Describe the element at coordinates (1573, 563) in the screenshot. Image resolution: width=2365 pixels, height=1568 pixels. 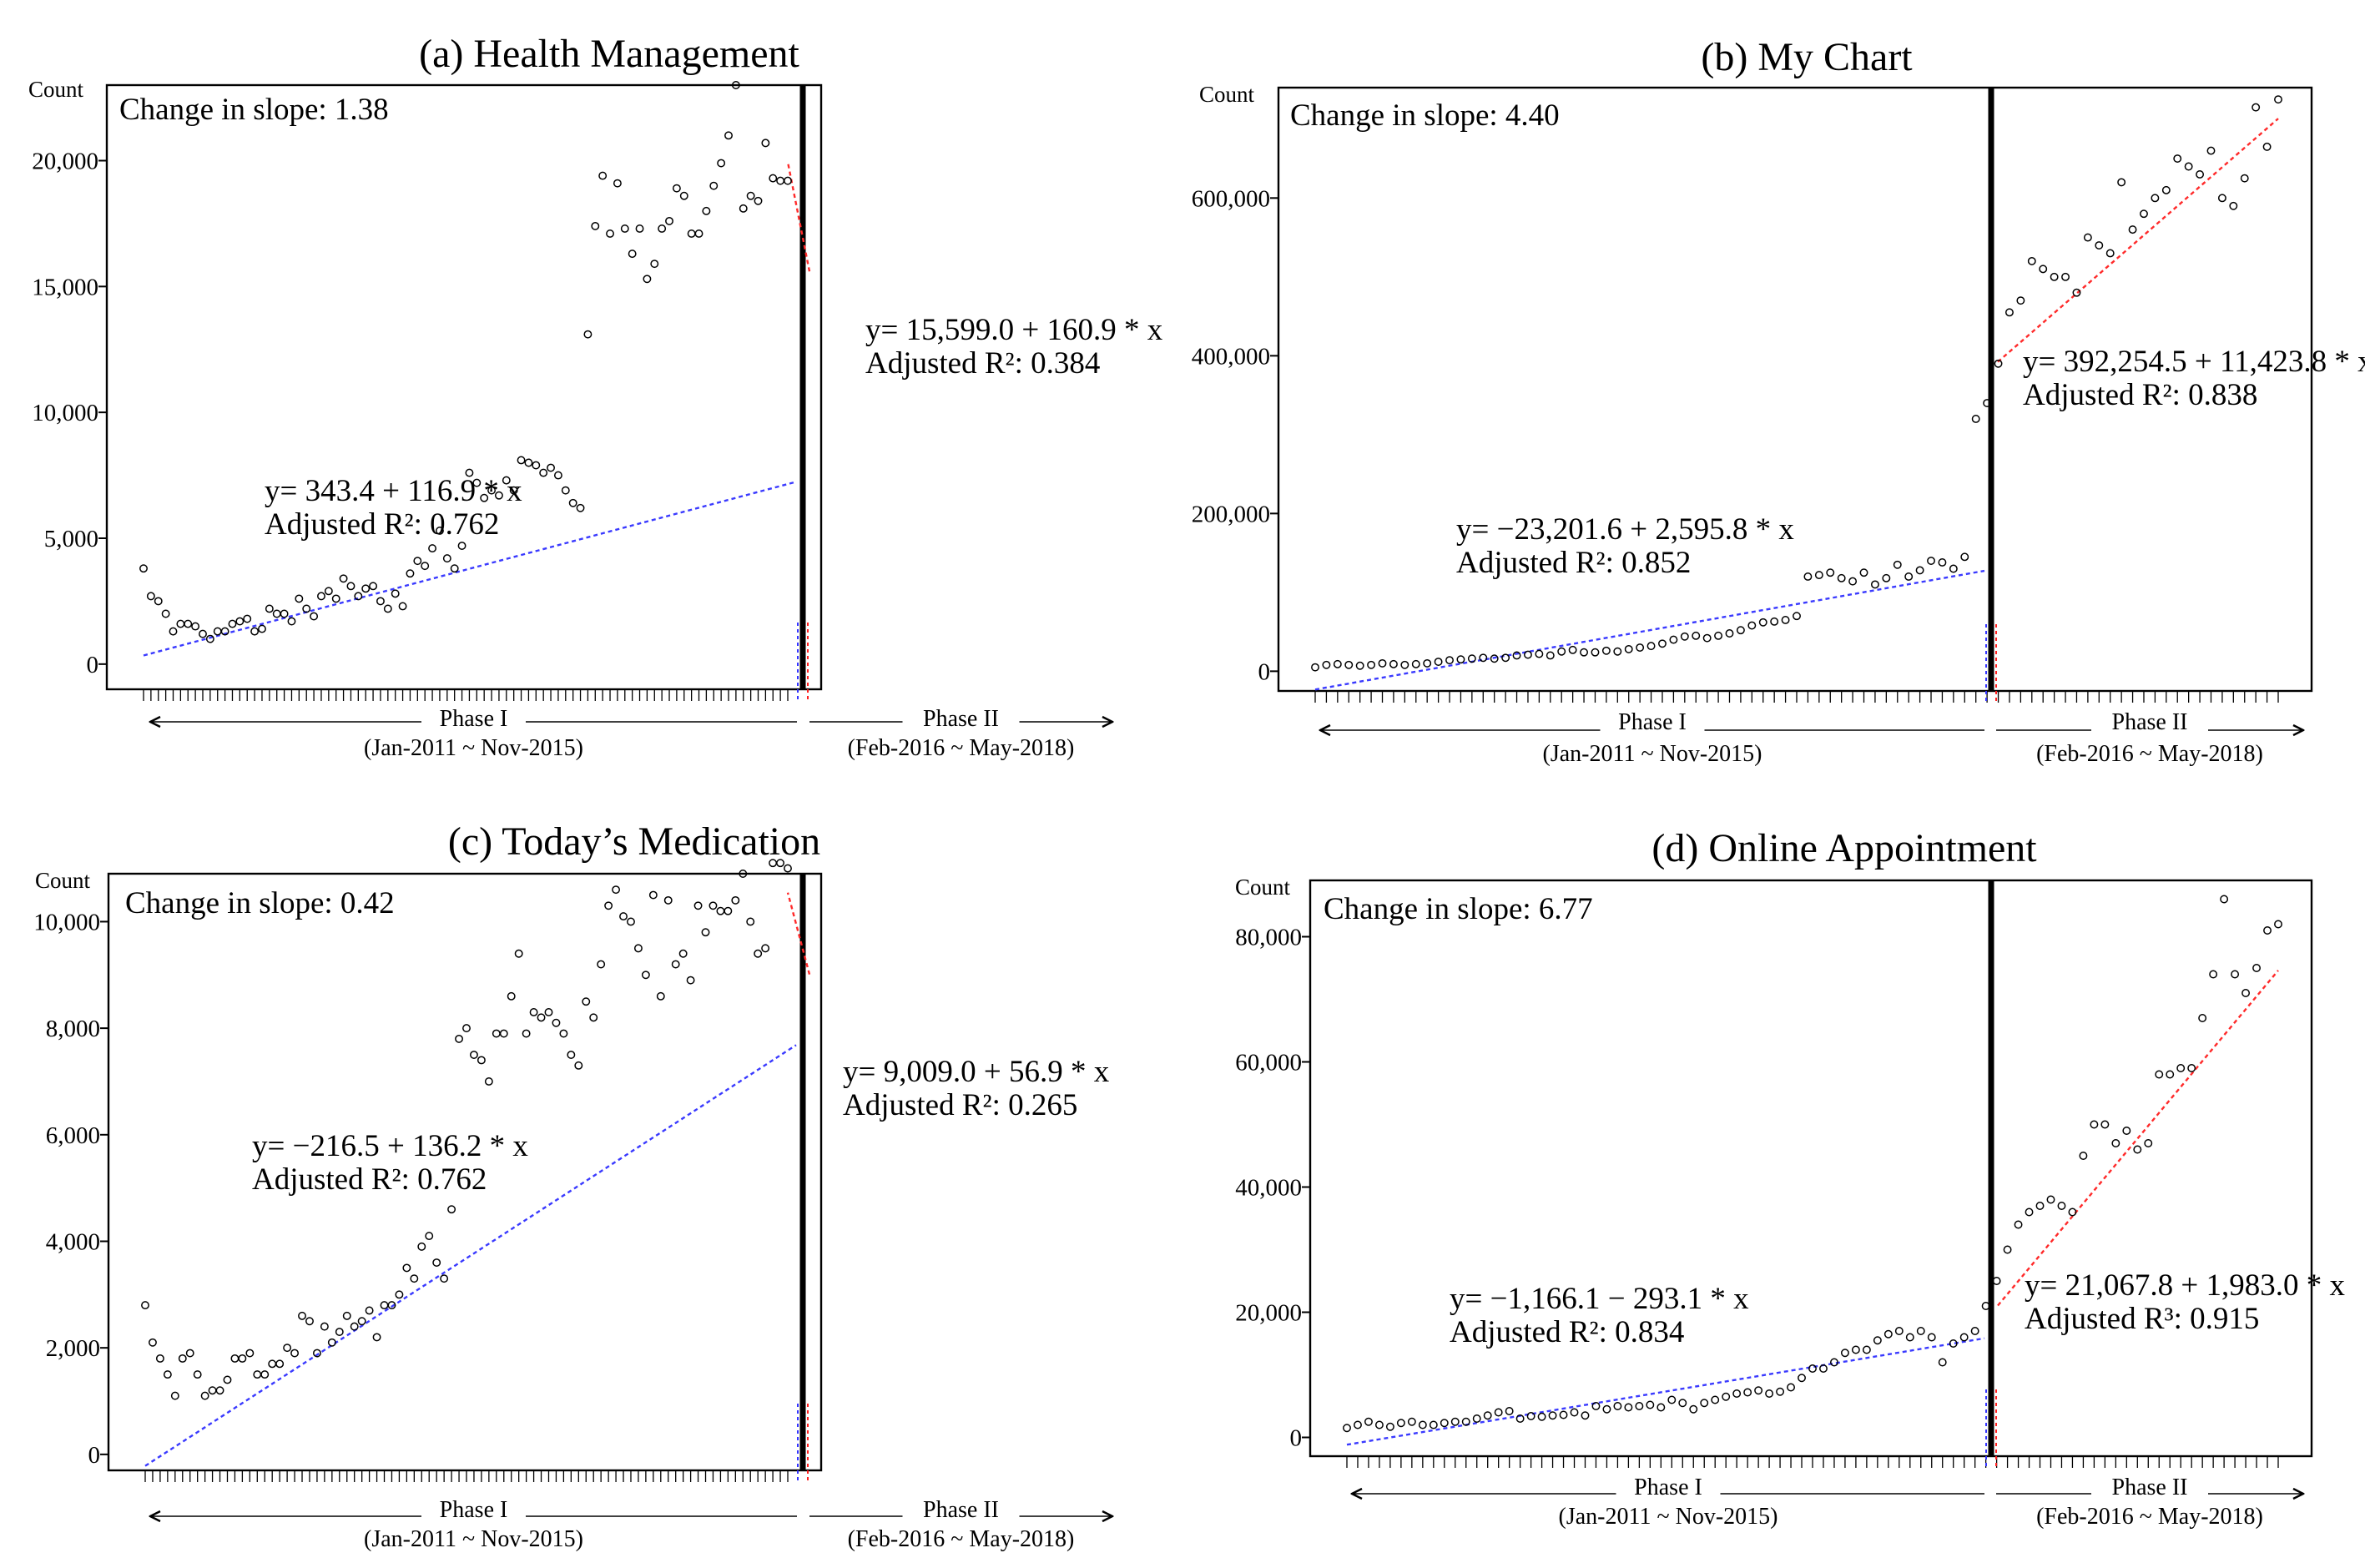
I see `phase1-r2: Adjusted R²: 0.852` at that location.